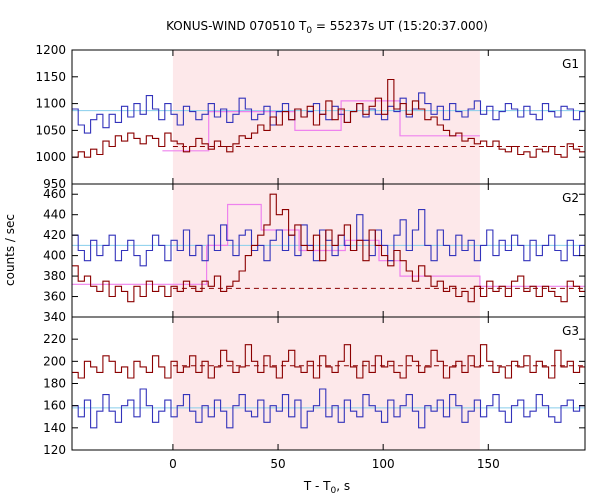  I want to click on y-tick-label-G3: 160, so click(54, 406).